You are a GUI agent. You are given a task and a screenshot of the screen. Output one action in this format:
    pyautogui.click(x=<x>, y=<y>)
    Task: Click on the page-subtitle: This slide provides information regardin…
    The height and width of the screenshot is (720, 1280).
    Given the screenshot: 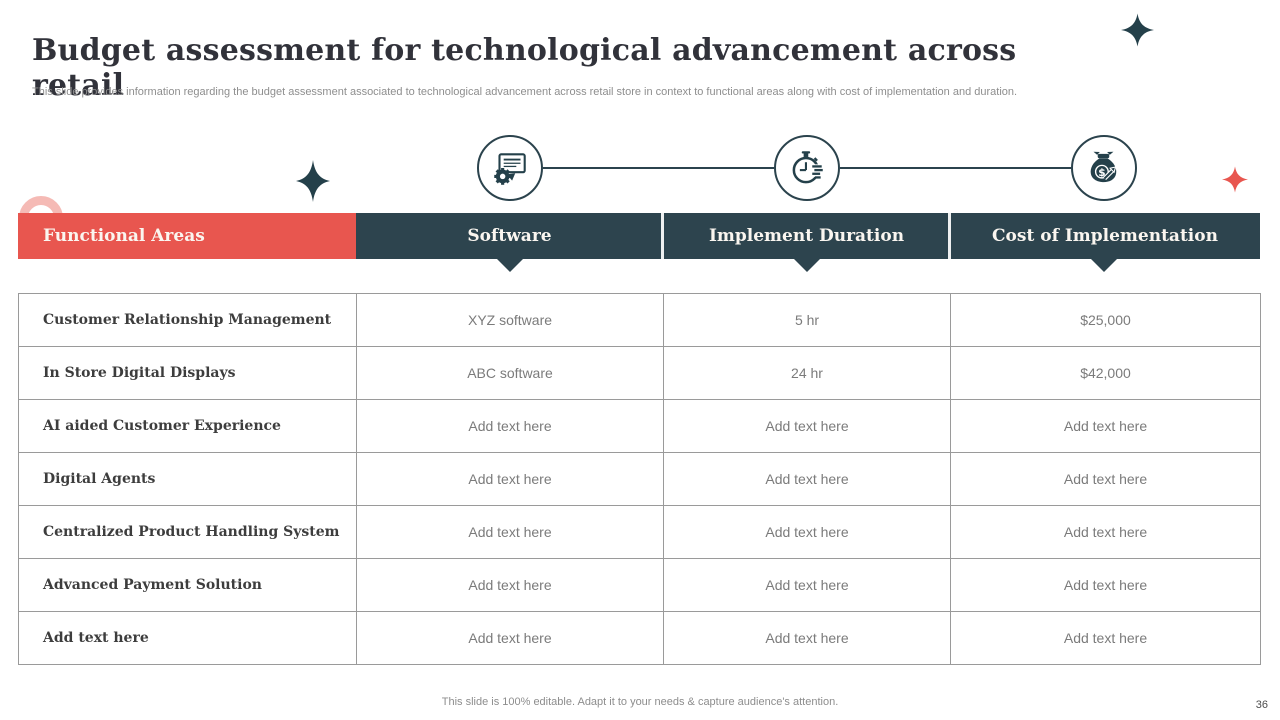 What is the action you would take?
    pyautogui.click(x=525, y=92)
    